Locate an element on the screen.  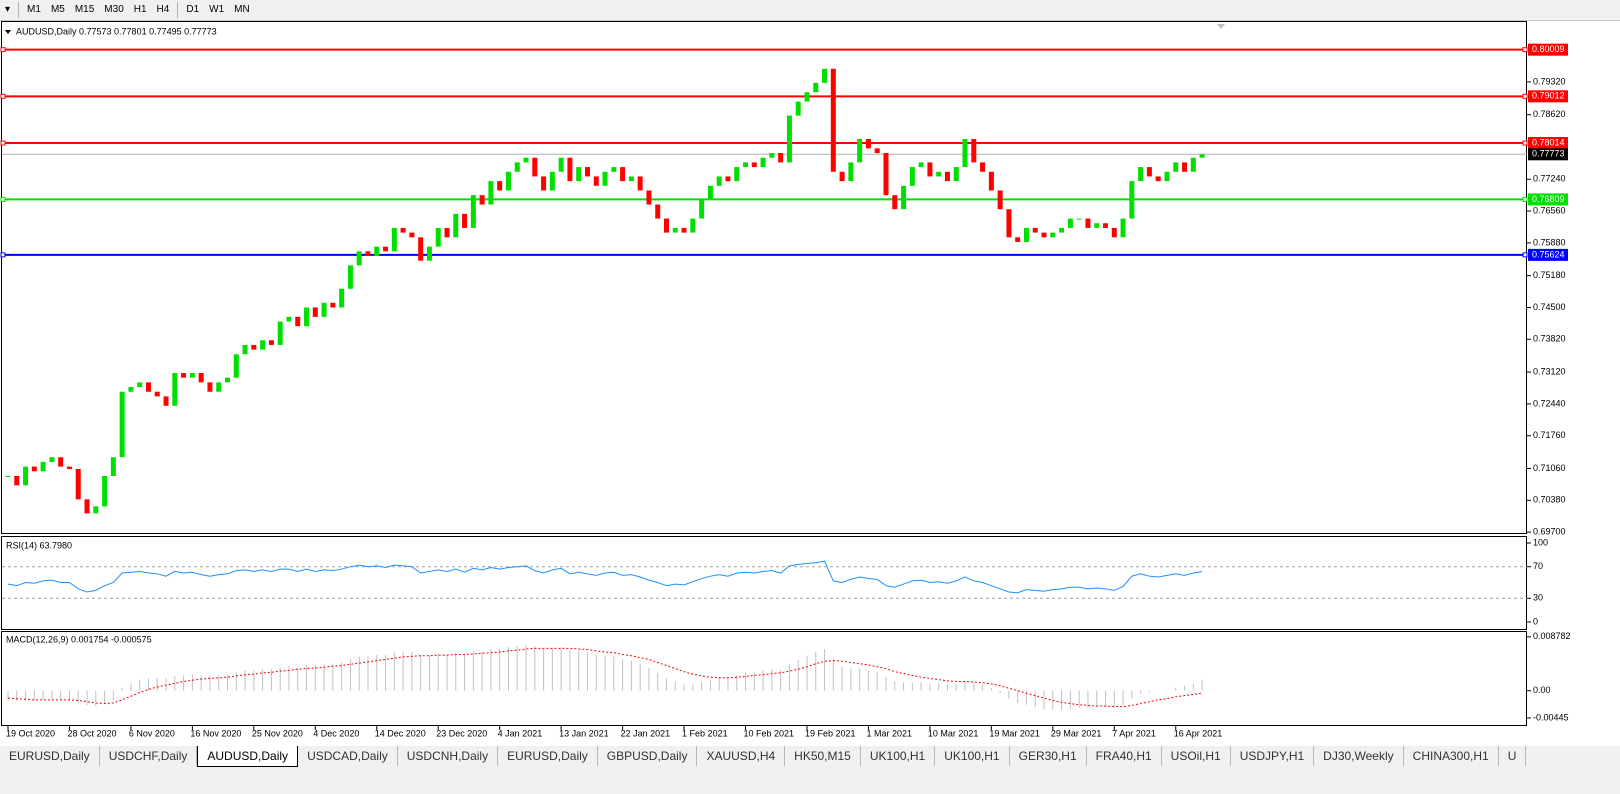
symbol-tab: HK50,M15 is located at coordinates (823, 756).